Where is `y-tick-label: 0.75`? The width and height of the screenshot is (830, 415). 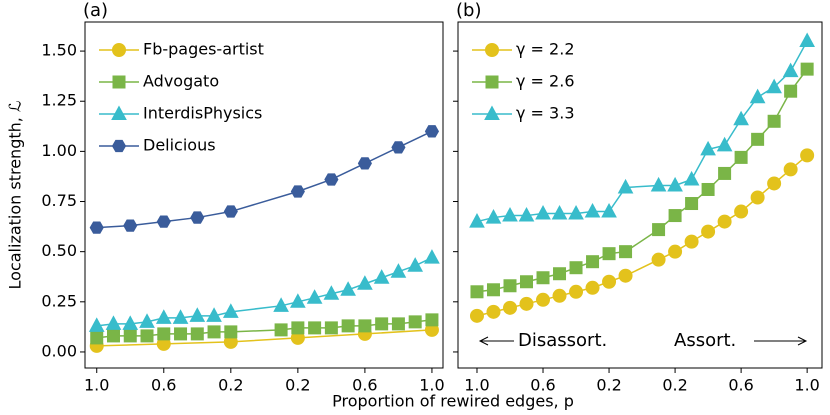 y-tick-label: 0.75 is located at coordinates (59, 200).